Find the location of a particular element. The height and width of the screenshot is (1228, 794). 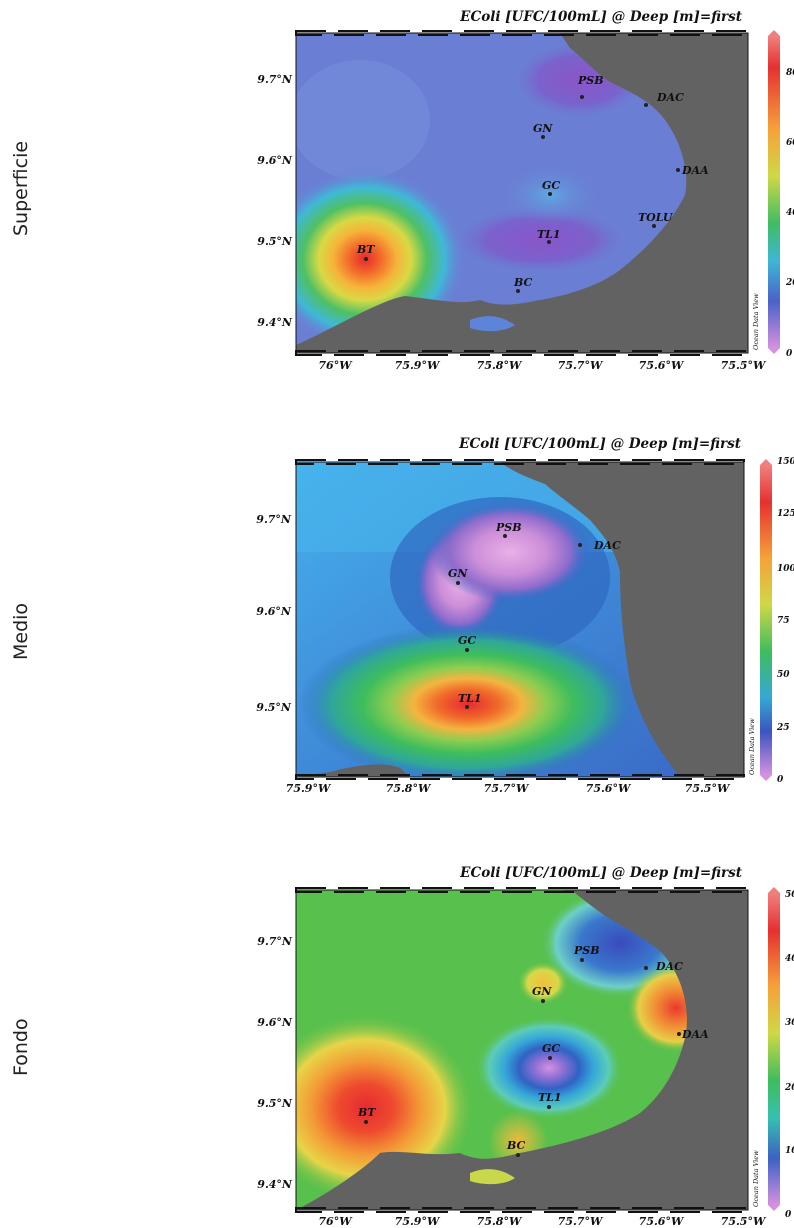

longitude-labels: 75.9°W 75.8°W 75.7°W 75.6°W 75.5°W is located at coordinates (508, 787).